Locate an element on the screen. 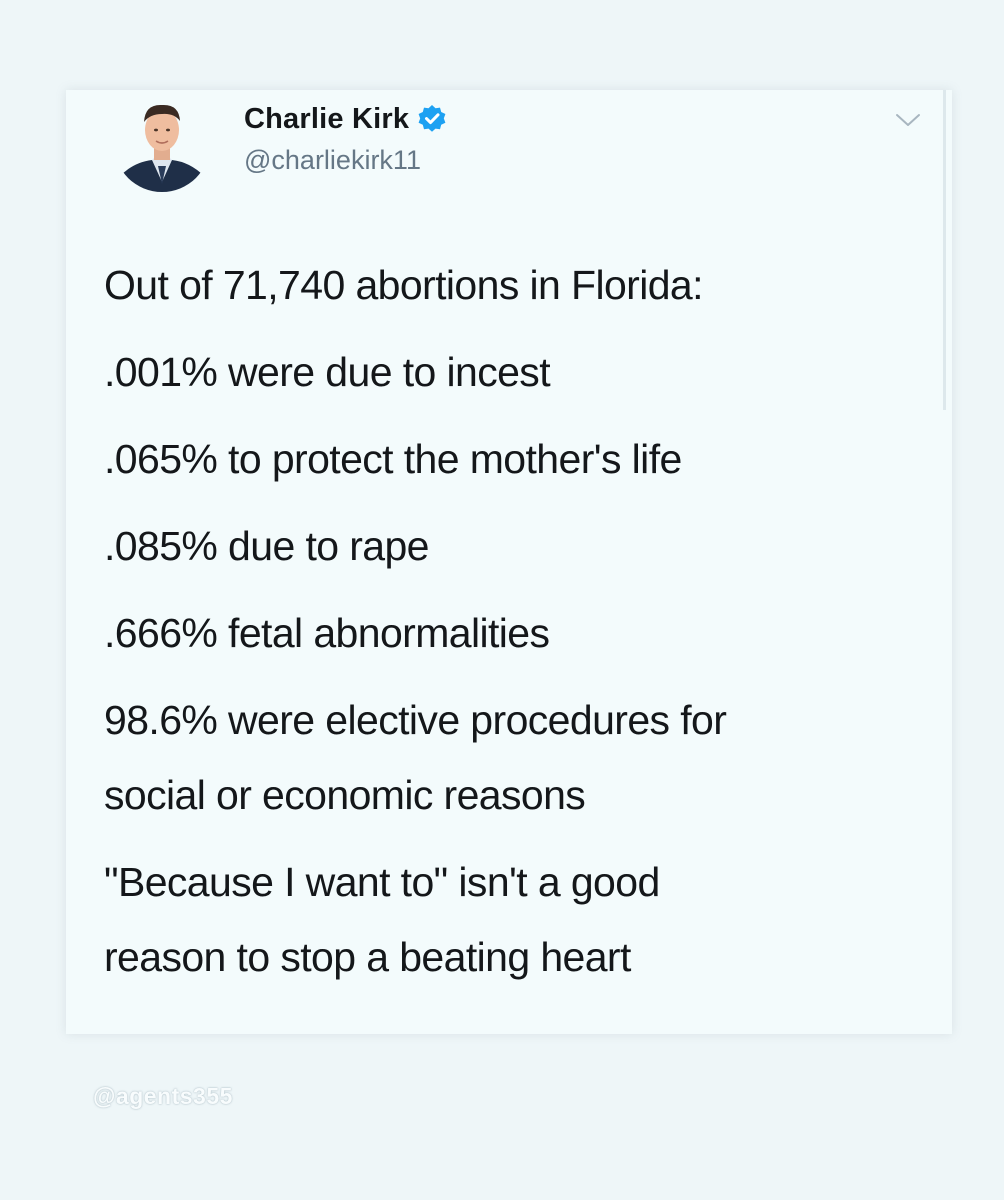 The height and width of the screenshot is (1200, 1004). avatar is located at coordinates (162, 144).